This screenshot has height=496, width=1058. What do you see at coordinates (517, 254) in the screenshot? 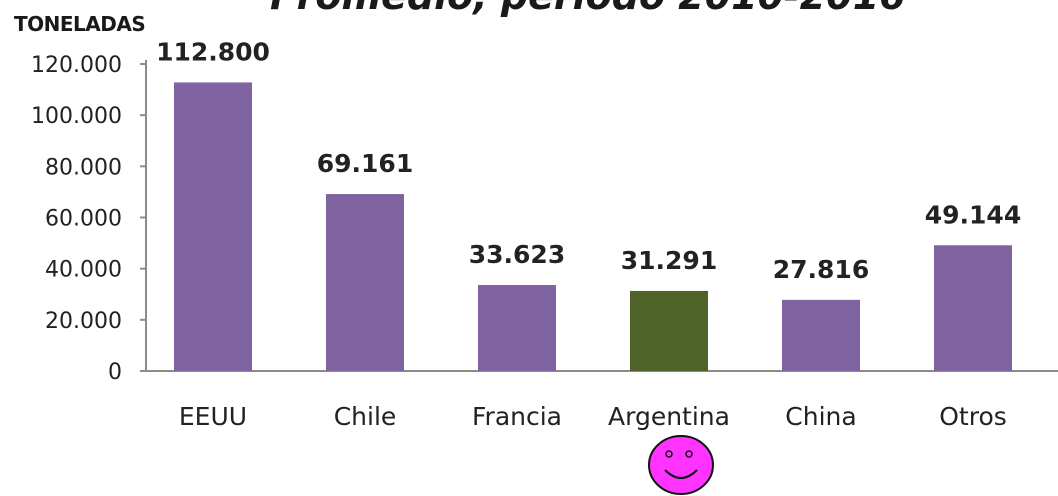
I see `data-label: 33.623` at bounding box center [517, 254].